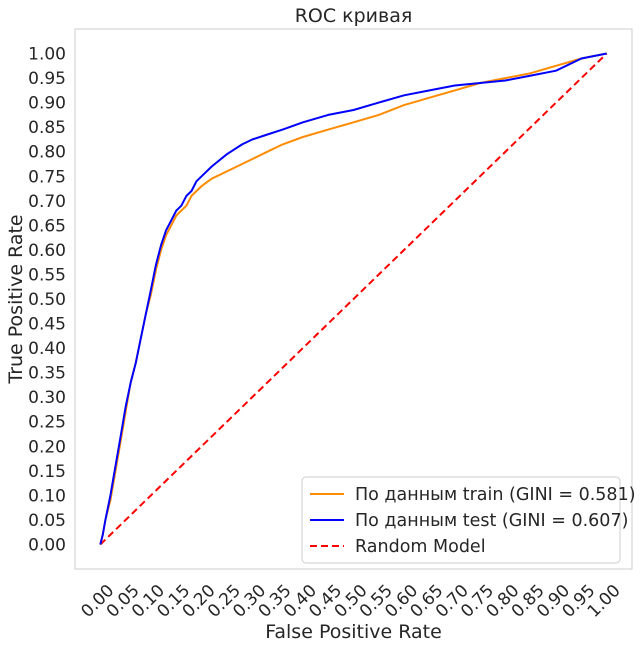  Describe the element at coordinates (491, 521) in the screenshot. I see `legend-label-test: По данным test (GINI = 0.607)` at that location.